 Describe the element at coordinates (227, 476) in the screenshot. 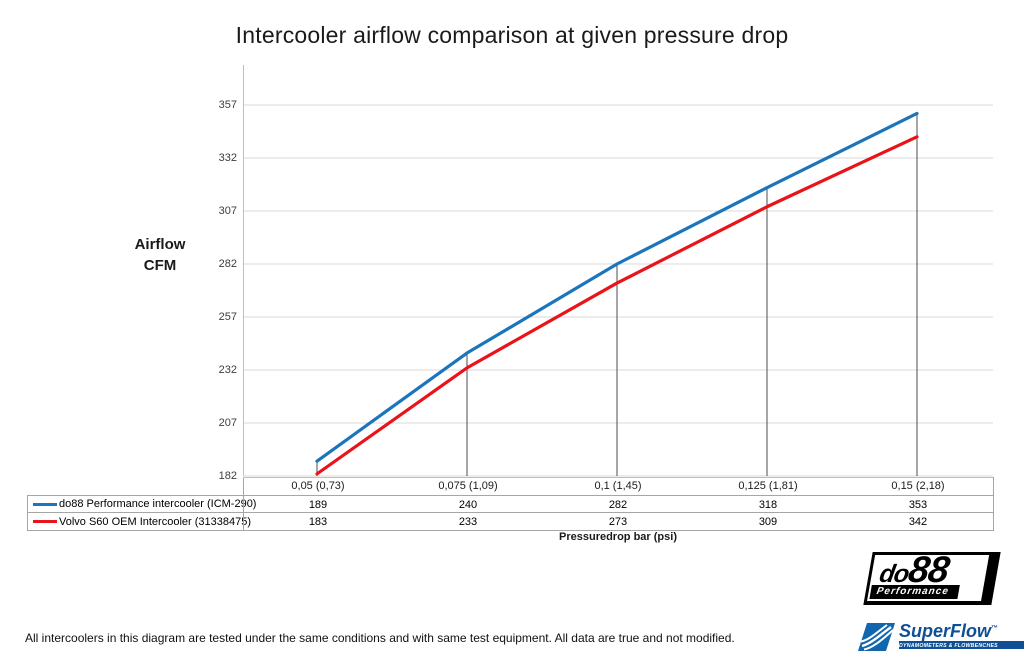

I see `y-tick-label: 182` at that location.